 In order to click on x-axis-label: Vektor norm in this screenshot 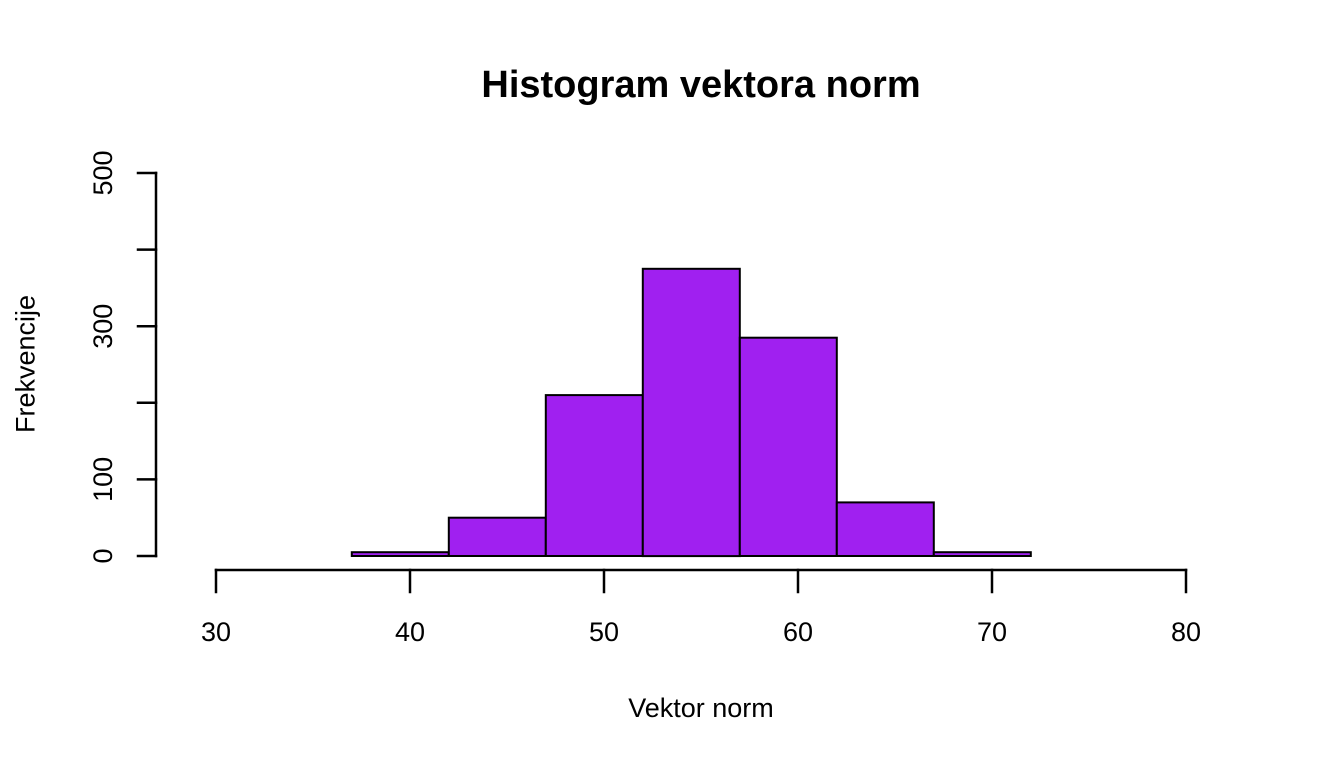, I will do `click(701, 708)`.